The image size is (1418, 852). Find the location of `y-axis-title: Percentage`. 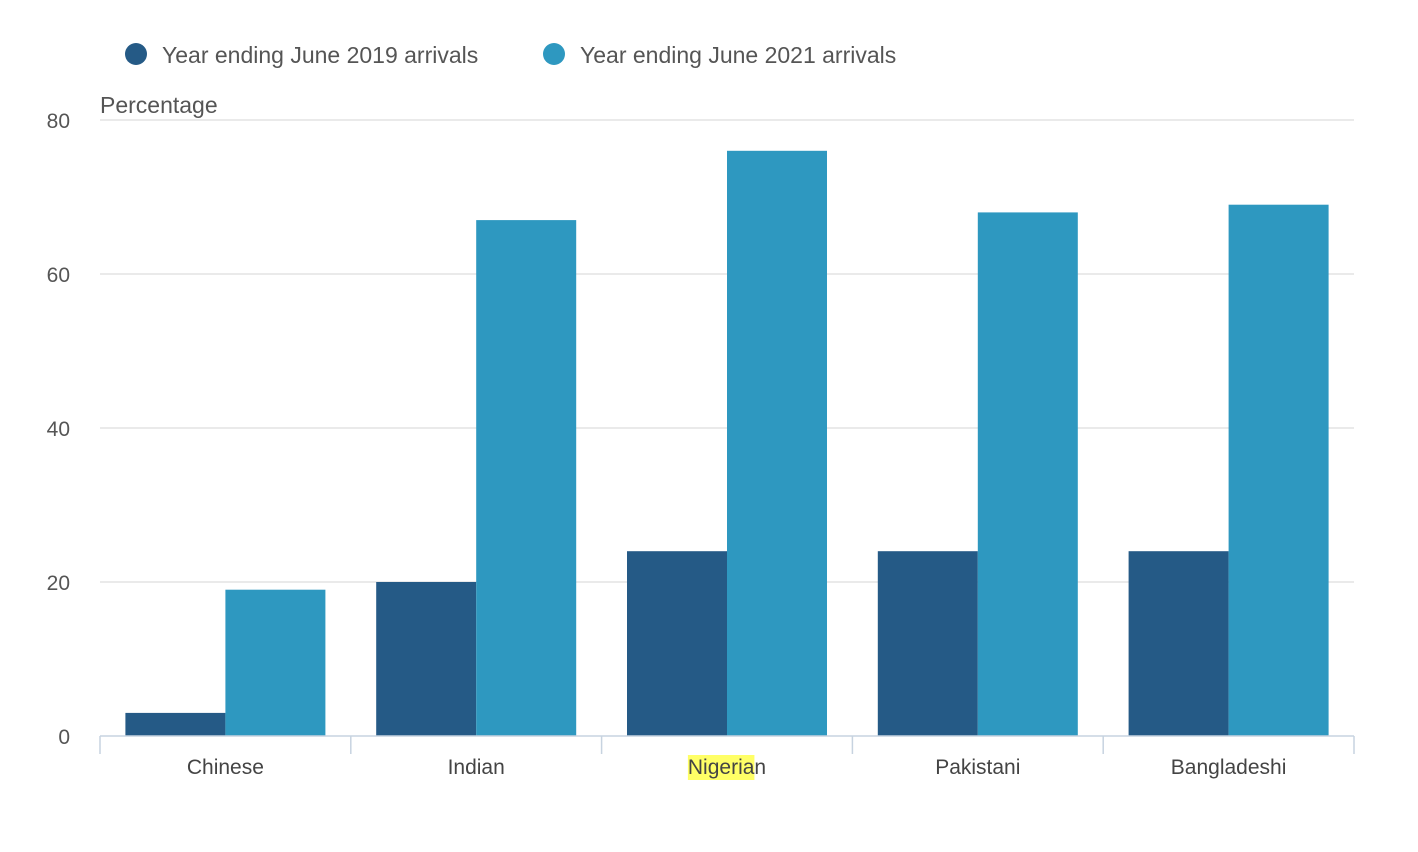

y-axis-title: Percentage is located at coordinates (159, 105).